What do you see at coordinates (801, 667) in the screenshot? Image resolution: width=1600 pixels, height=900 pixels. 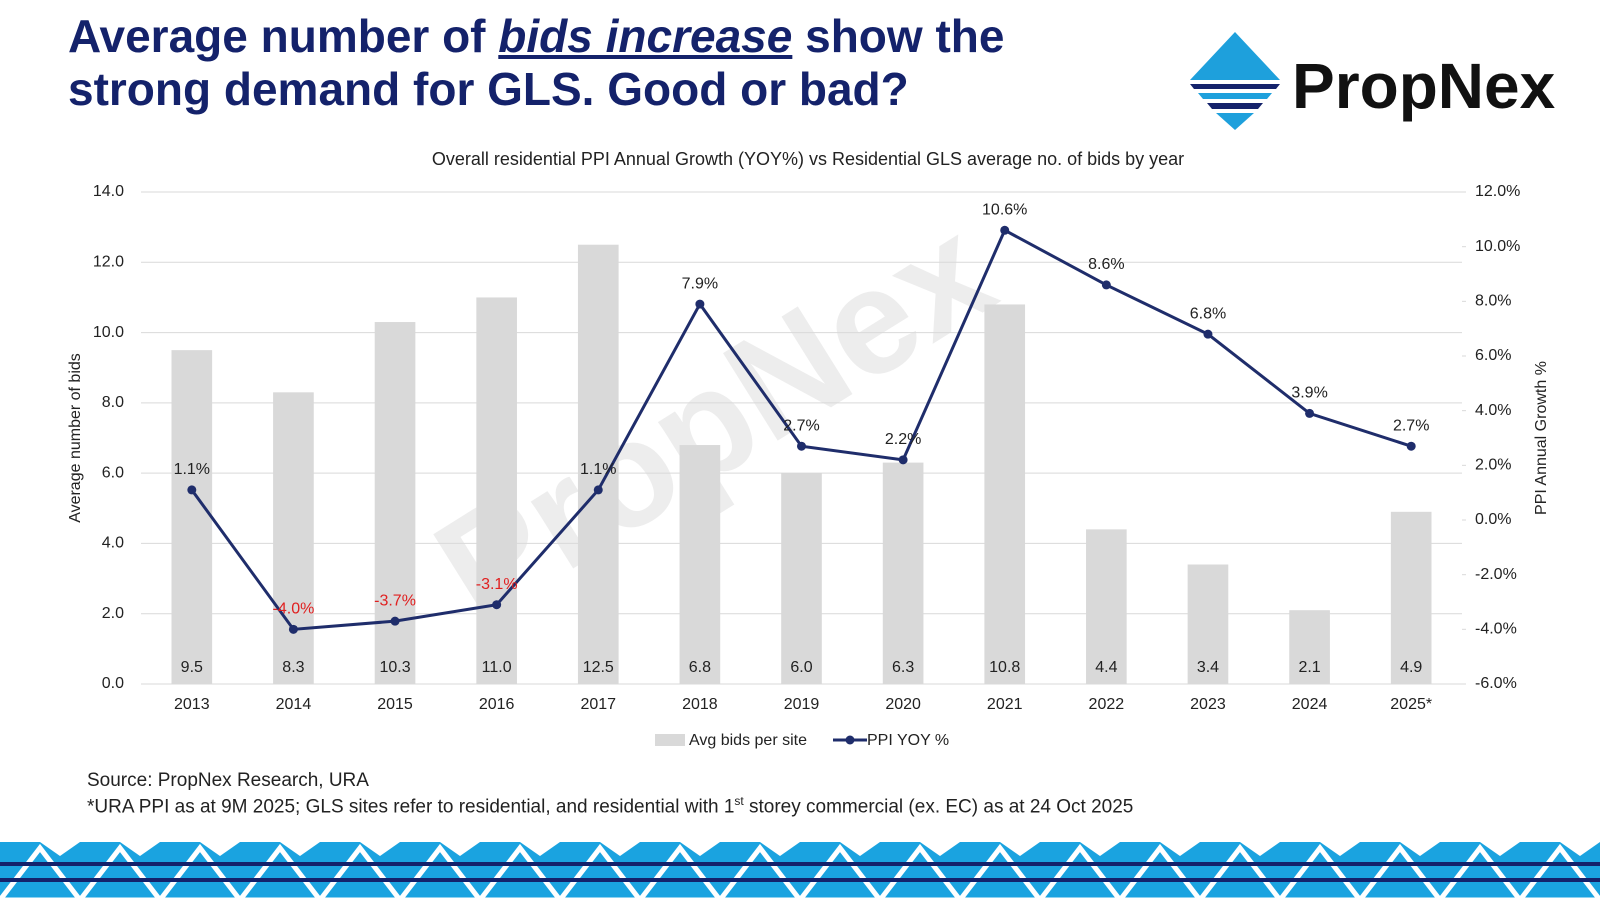 I see `bar-value-label: 6.0` at bounding box center [801, 667].